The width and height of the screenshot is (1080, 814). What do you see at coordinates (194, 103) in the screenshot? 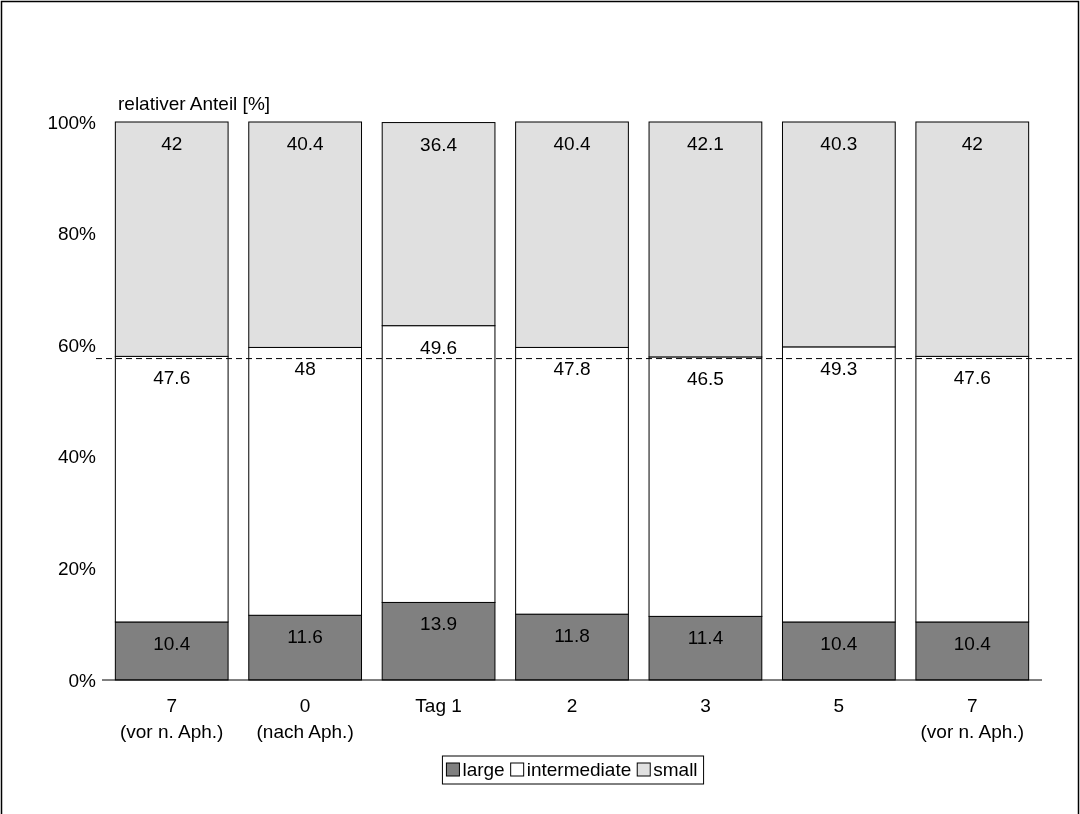
I see `y-axis-title: relativer Anteil [%]` at bounding box center [194, 103].